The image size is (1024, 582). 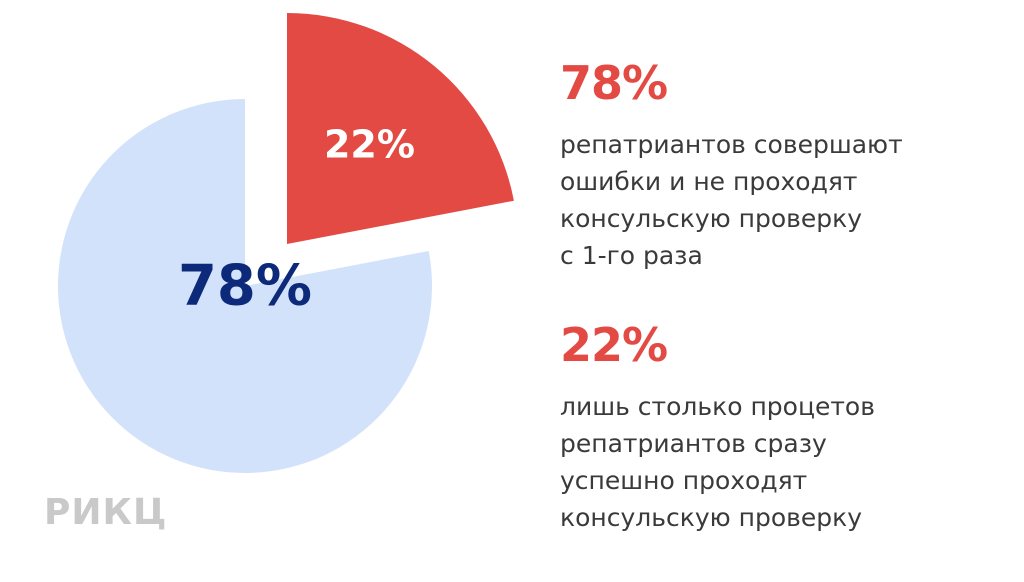 I want to click on pie-slice-label-78: 78%, so click(x=245, y=286).